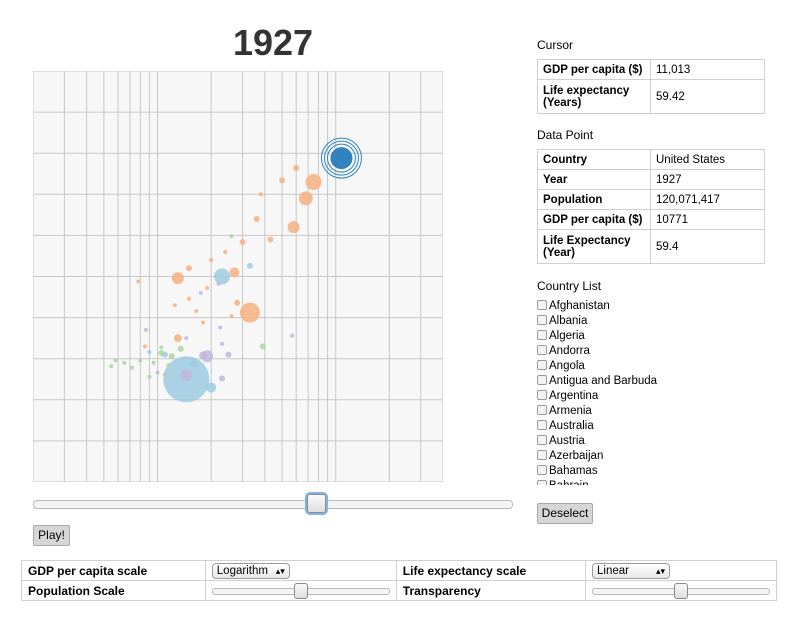  Describe the element at coordinates (491, 590) in the screenshot. I see `transparency-label: Transparency` at that location.